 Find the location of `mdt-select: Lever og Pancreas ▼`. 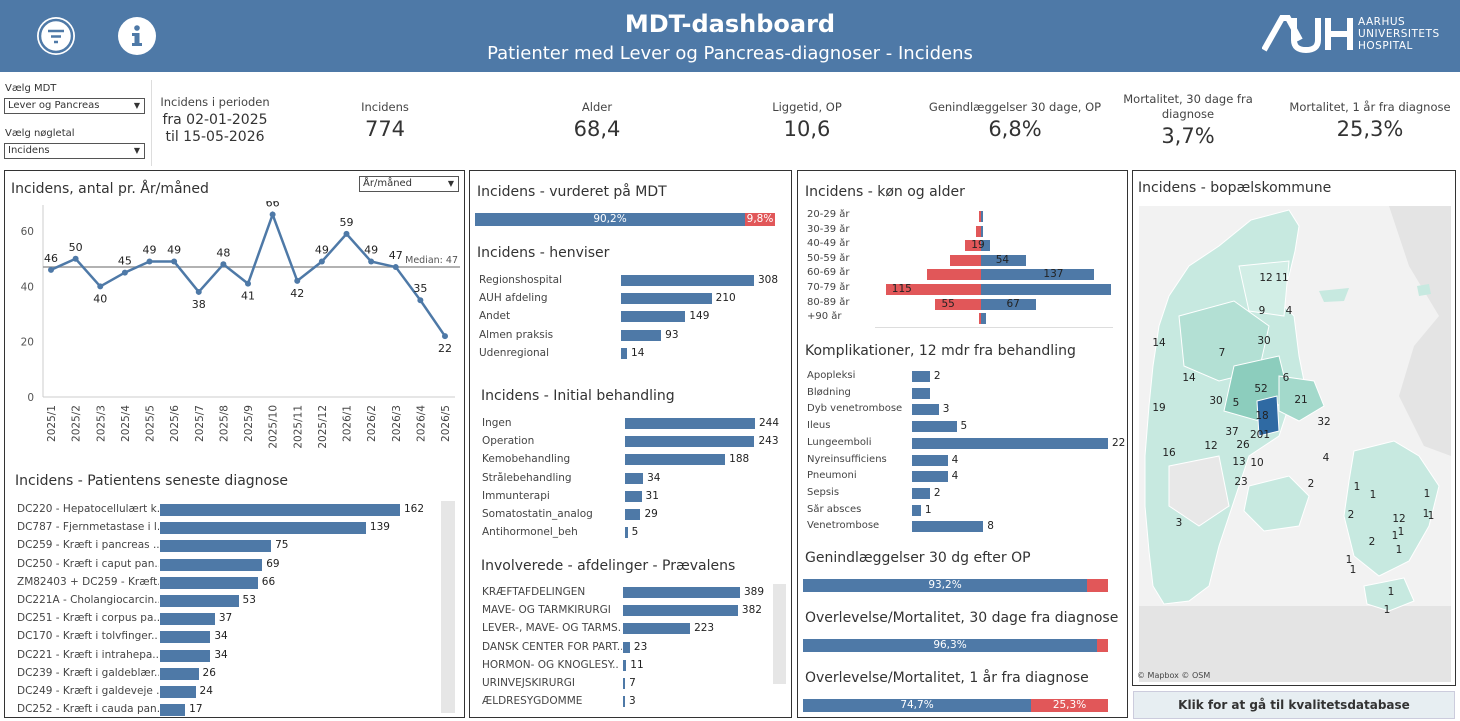

mdt-select: Lever og Pancreas ▼ is located at coordinates (74, 106).